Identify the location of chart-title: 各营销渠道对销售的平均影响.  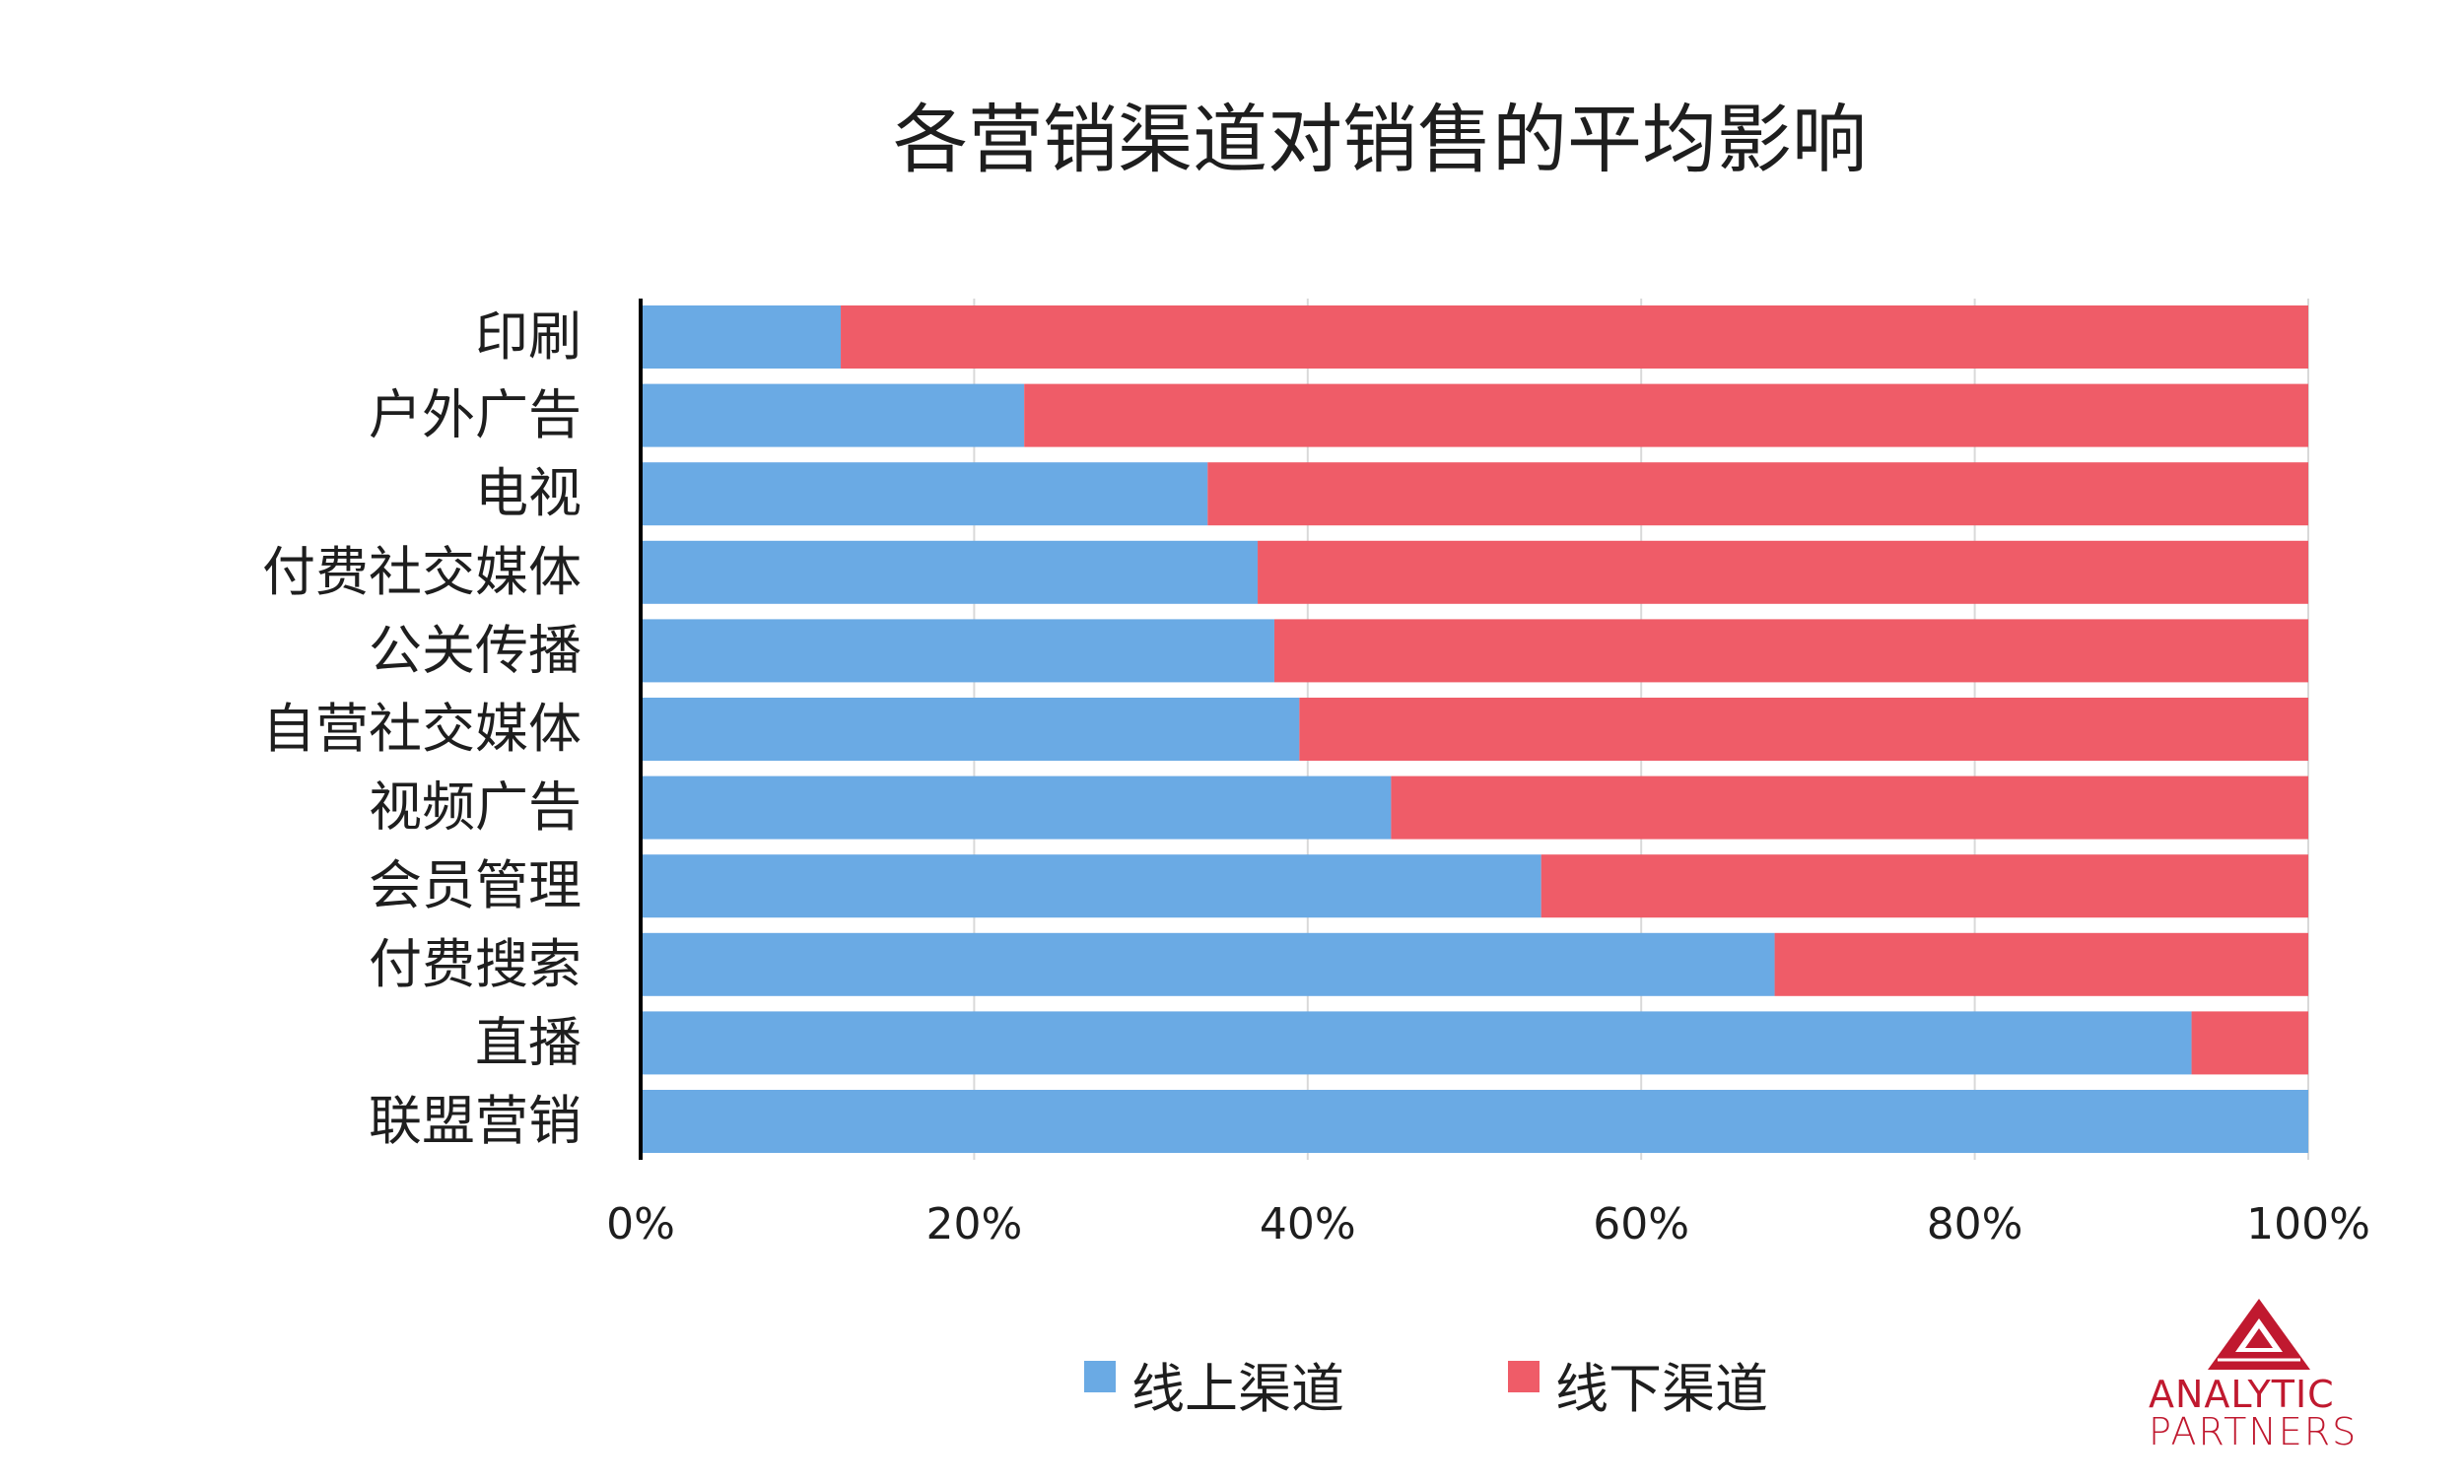
(1380, 139).